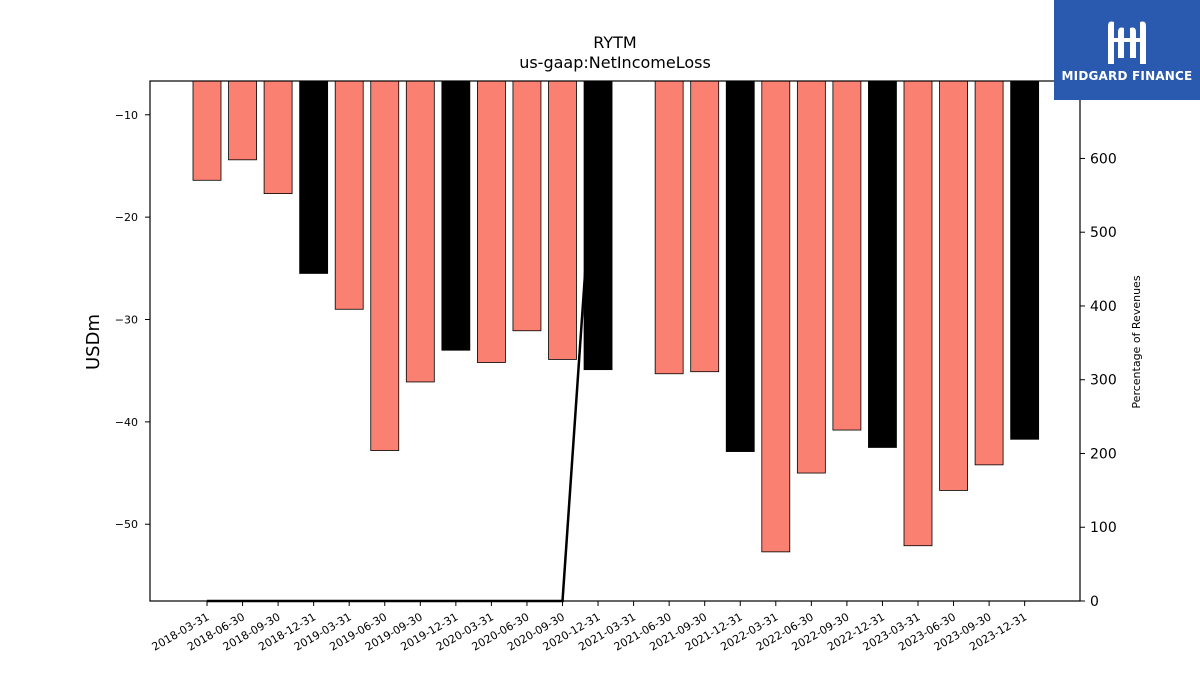  What do you see at coordinates (1094, 602) in the screenshot?
I see `y2-tick-label: 0` at bounding box center [1094, 602].